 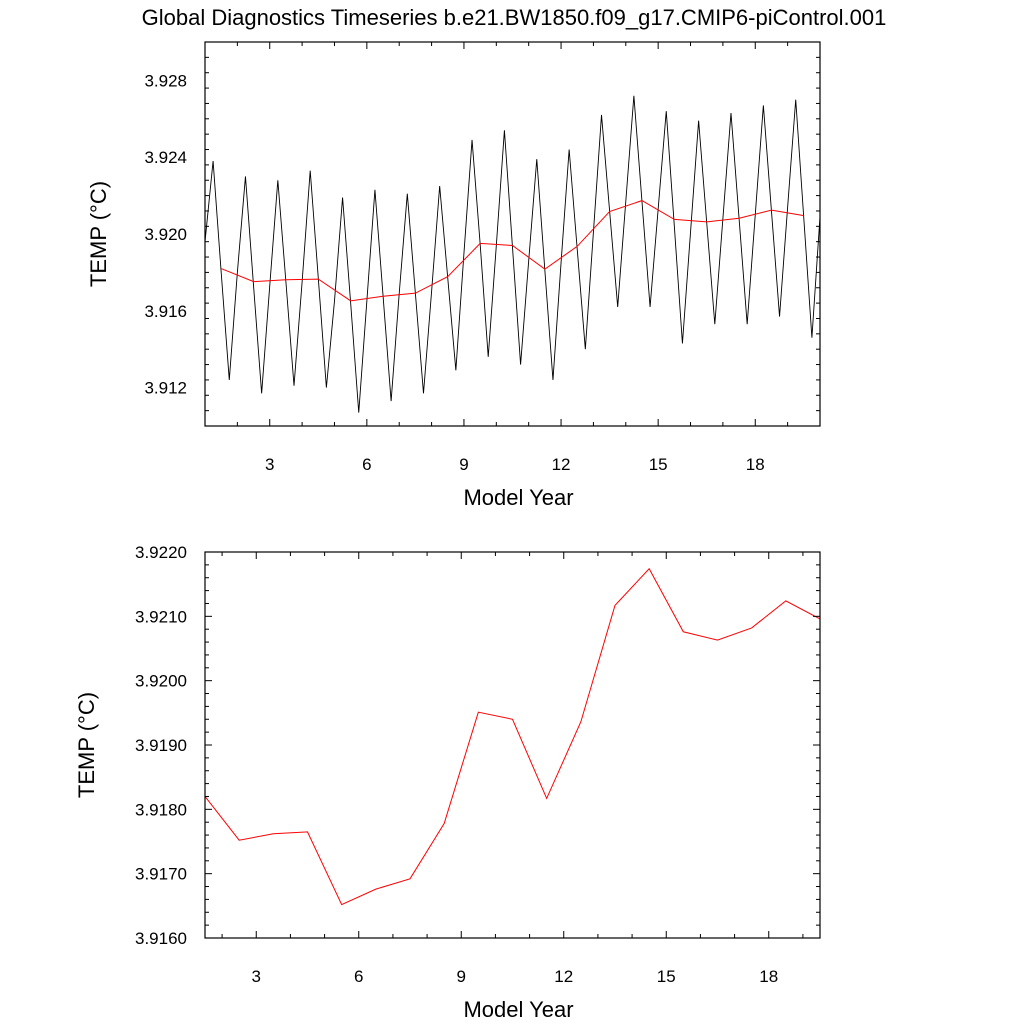 What do you see at coordinates (165, 234) in the screenshot?
I see `y-tick-label: 3.920` at bounding box center [165, 234].